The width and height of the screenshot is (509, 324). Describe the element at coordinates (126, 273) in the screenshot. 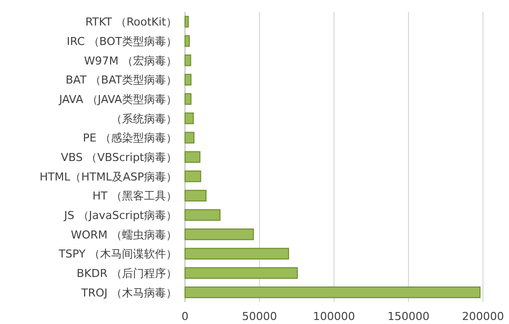

I see `y-tick-label: BKDR （后门程序）` at that location.